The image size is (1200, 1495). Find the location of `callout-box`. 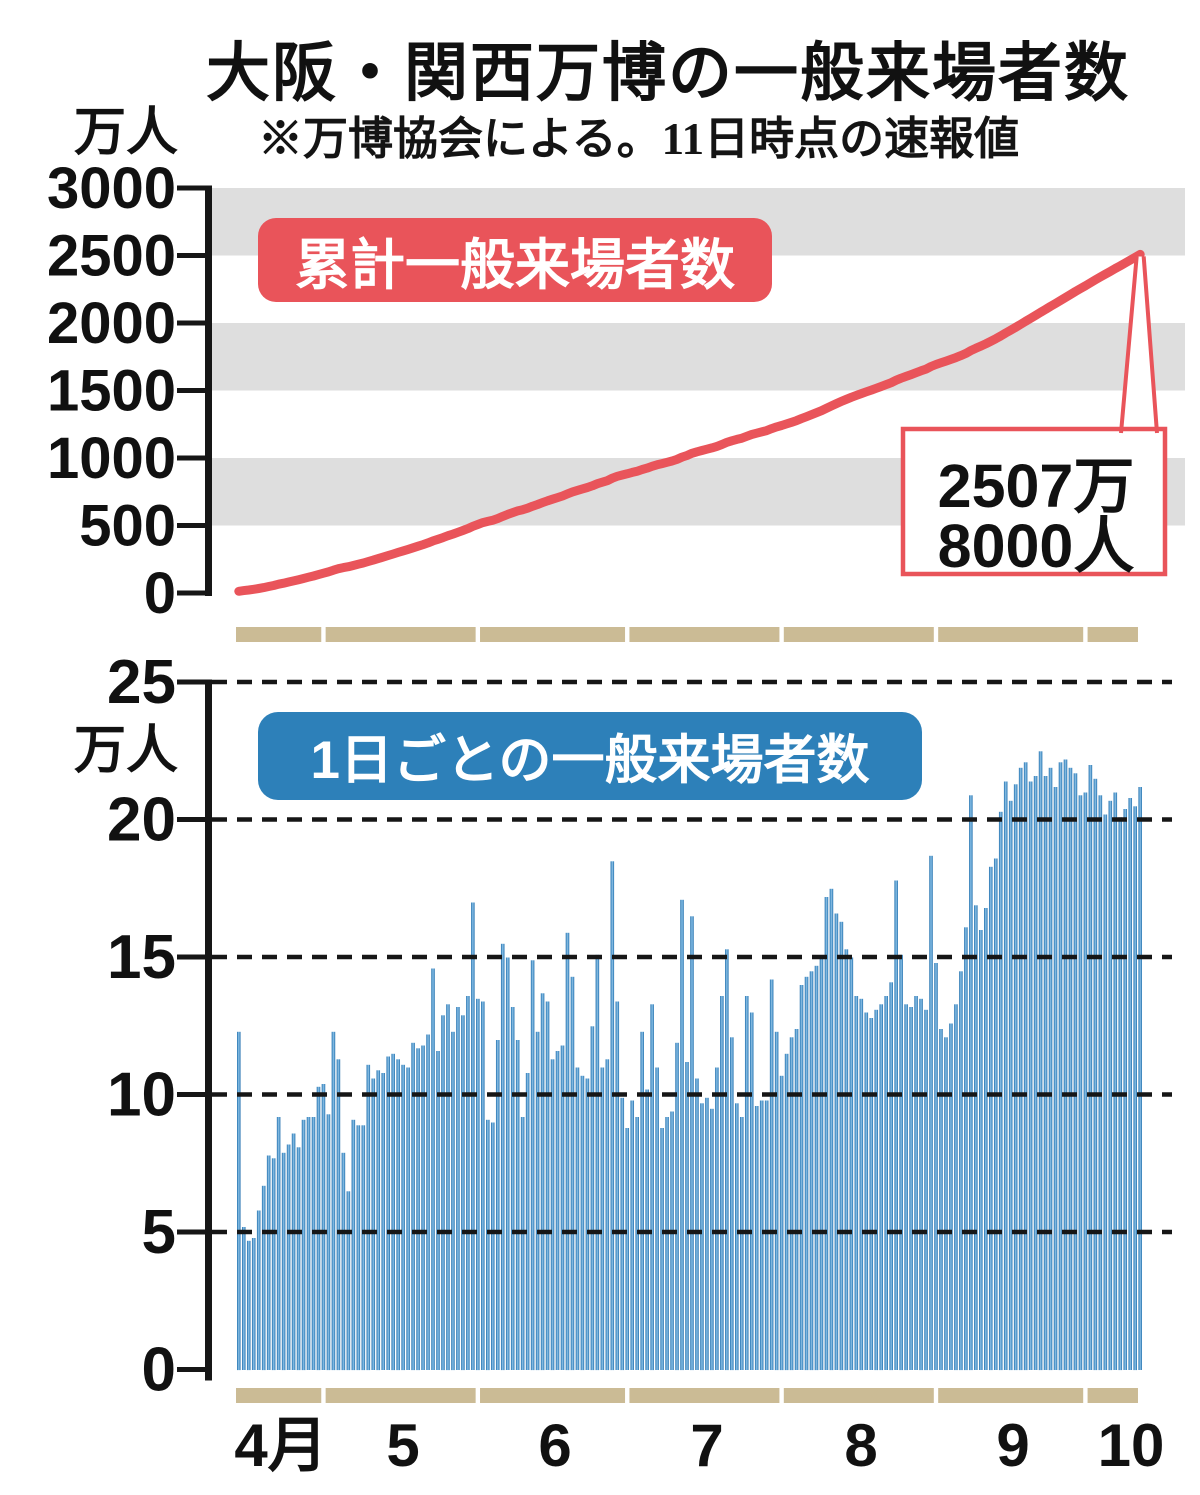

callout-box is located at coordinates (1034, 501).